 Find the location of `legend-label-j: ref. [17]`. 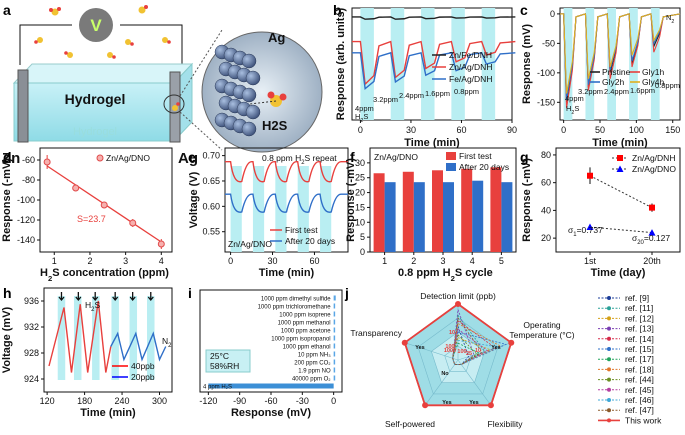

legend-label-j: ref. [17] is located at coordinates (639, 359).